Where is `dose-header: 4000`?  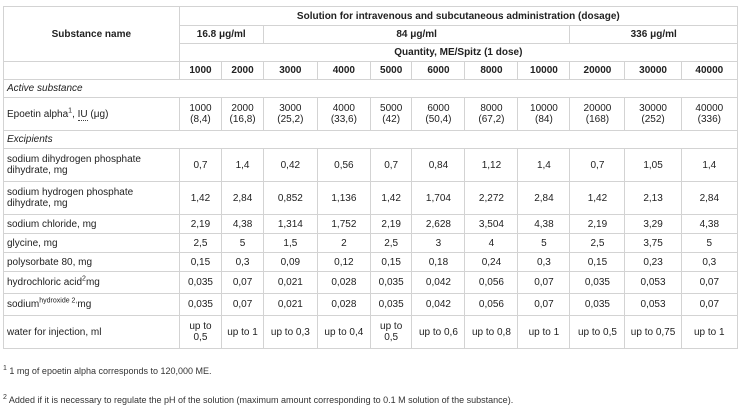
dose-header: 4000 is located at coordinates (343, 70).